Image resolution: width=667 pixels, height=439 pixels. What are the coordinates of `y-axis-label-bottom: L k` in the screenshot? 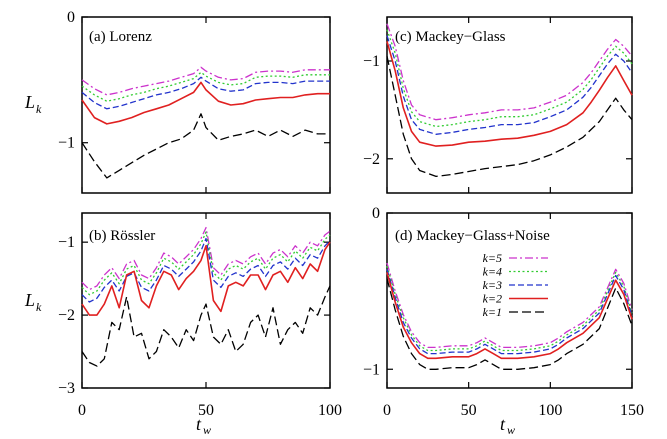 It's located at (33, 302).